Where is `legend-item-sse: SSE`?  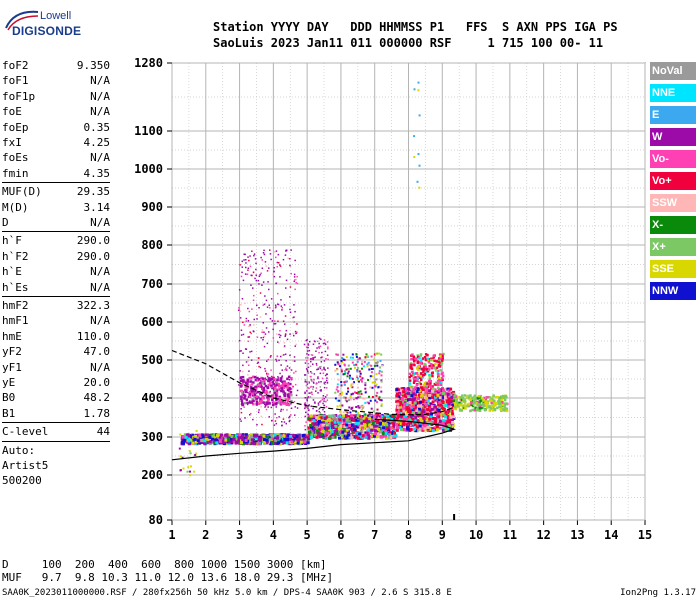
legend-item-sse: SSE is located at coordinates (673, 269).